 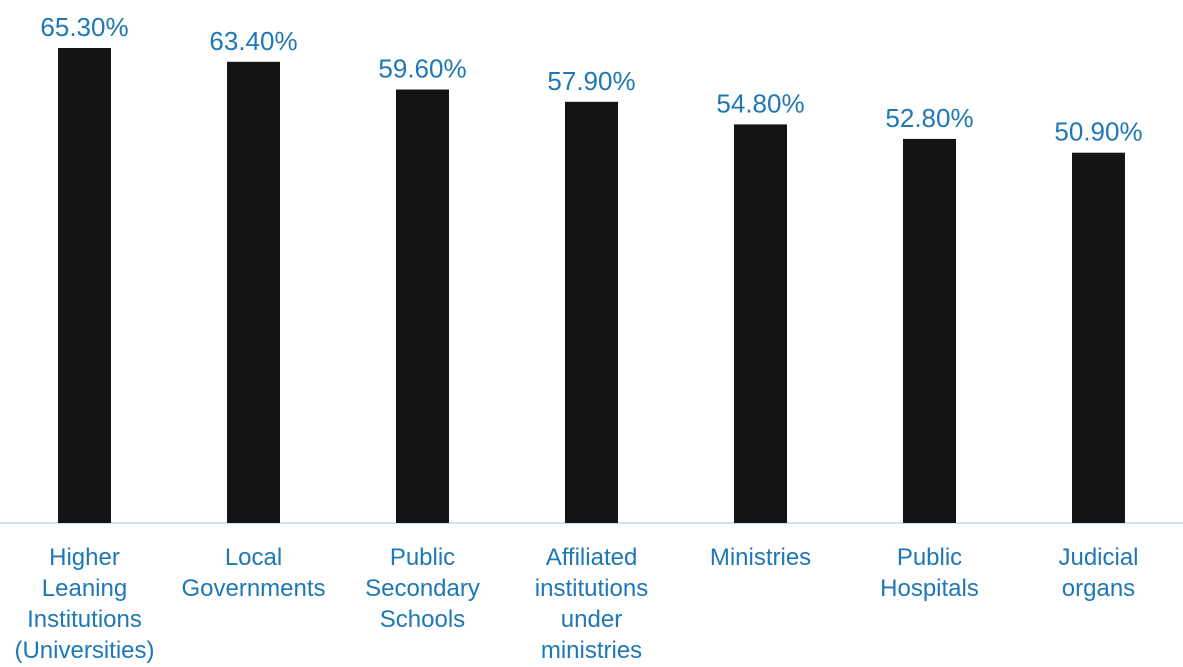 What do you see at coordinates (84, 588) in the screenshot?
I see `x-tick-label-line: Leaning` at bounding box center [84, 588].